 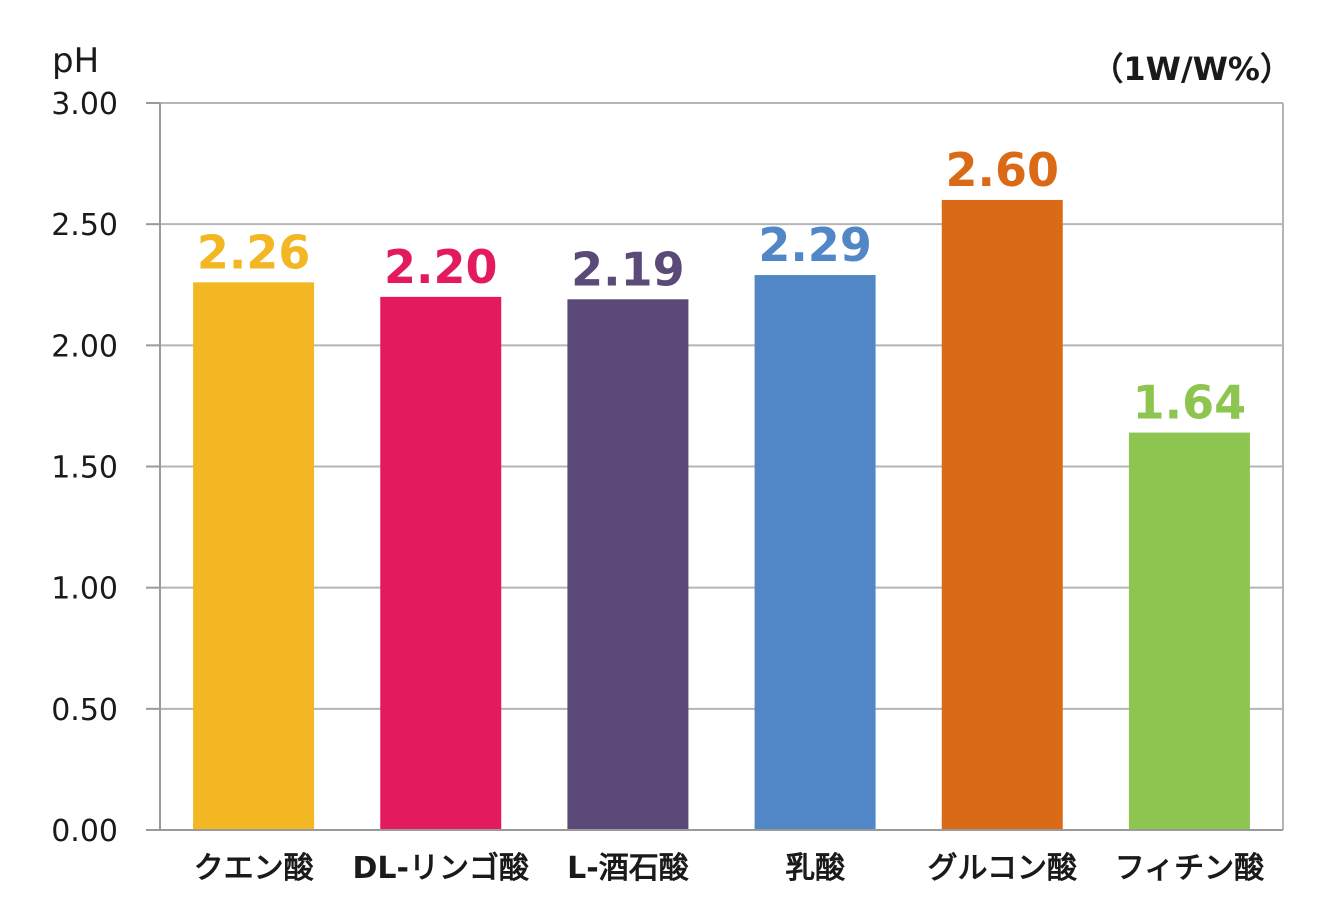 What do you see at coordinates (730, 868) in the screenshot?
I see `x-tick-labels: クエン酸 DL-リンゴ酸 L-酒石酸 乳酸 グルコン酸 フィチン酸` at bounding box center [730, 868].